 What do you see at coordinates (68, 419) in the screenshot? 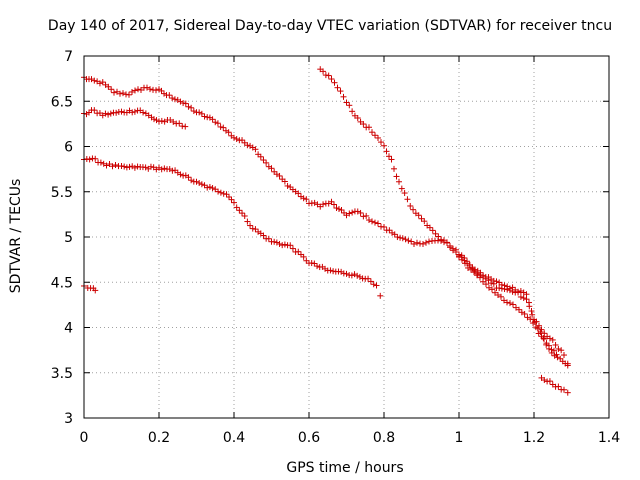
I see `y-tick-label: 3` at bounding box center [68, 419].